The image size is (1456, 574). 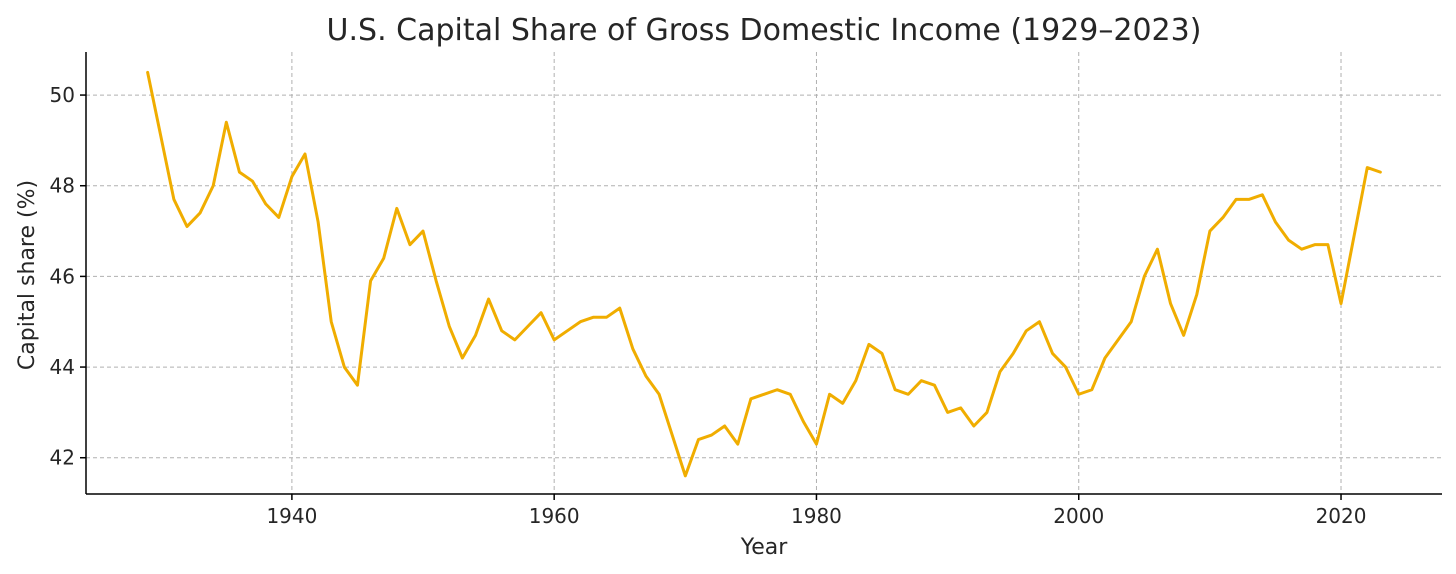 What do you see at coordinates (291, 516) in the screenshot?
I see `x-tick-label: 1940` at bounding box center [291, 516].